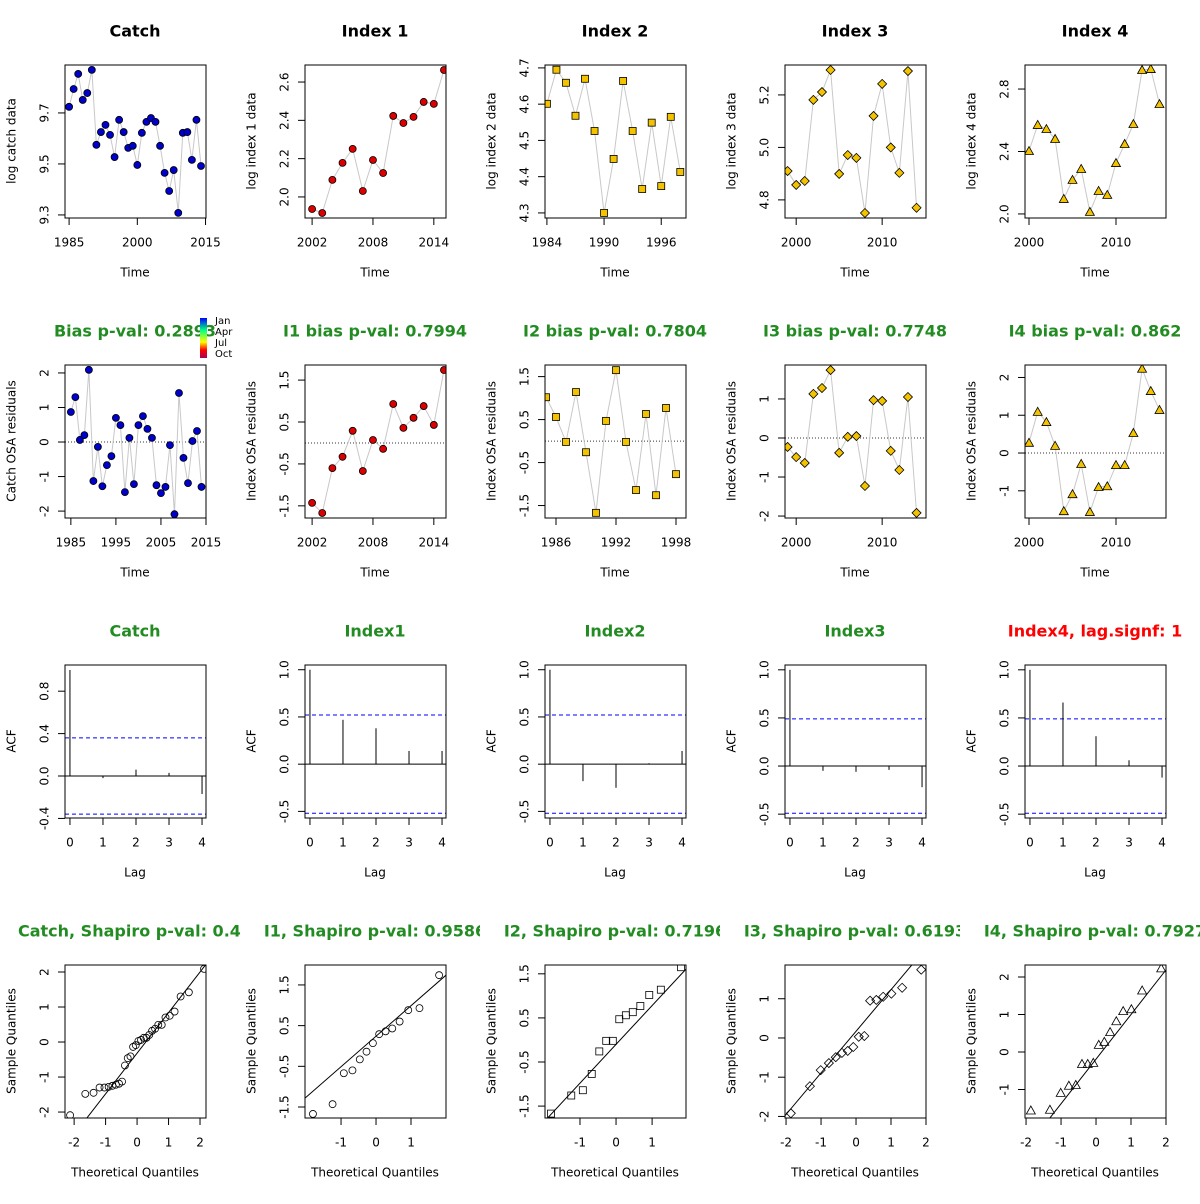  What do you see at coordinates (1005, 88) in the screenshot?
I see `y-tick-label: 2.8` at bounding box center [1005, 88].